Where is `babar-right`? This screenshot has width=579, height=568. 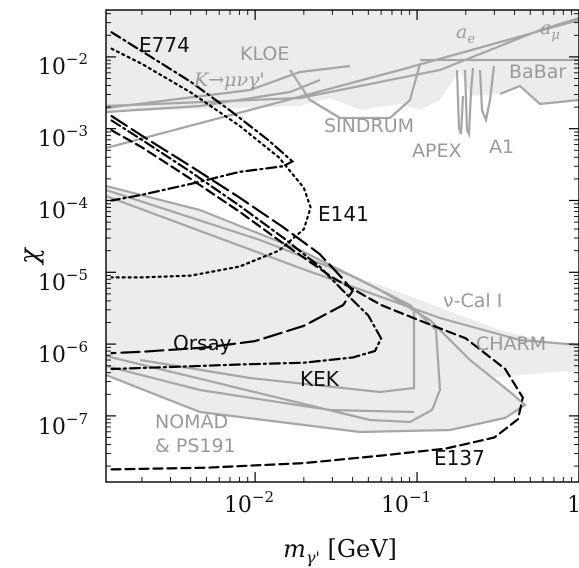
babar-right is located at coordinates (539, 95).